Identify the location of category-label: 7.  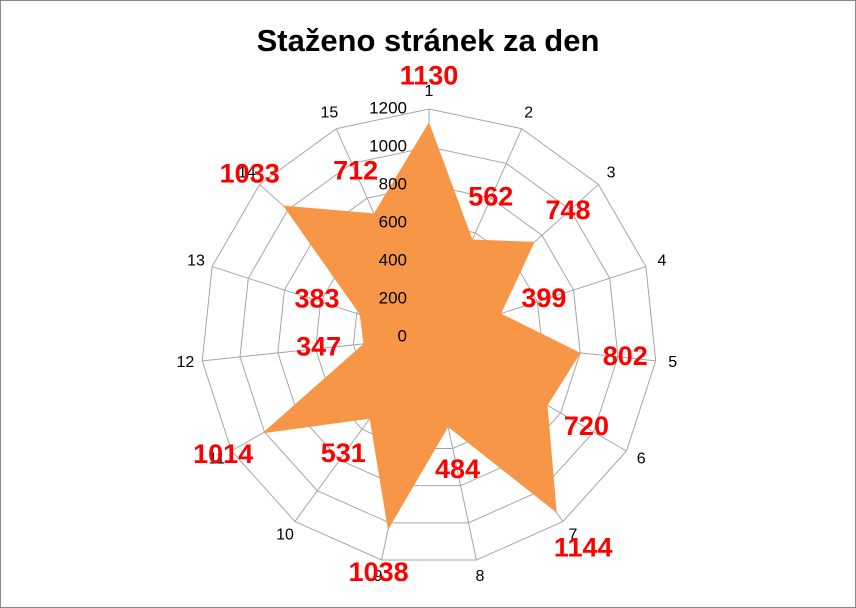
(573, 534).